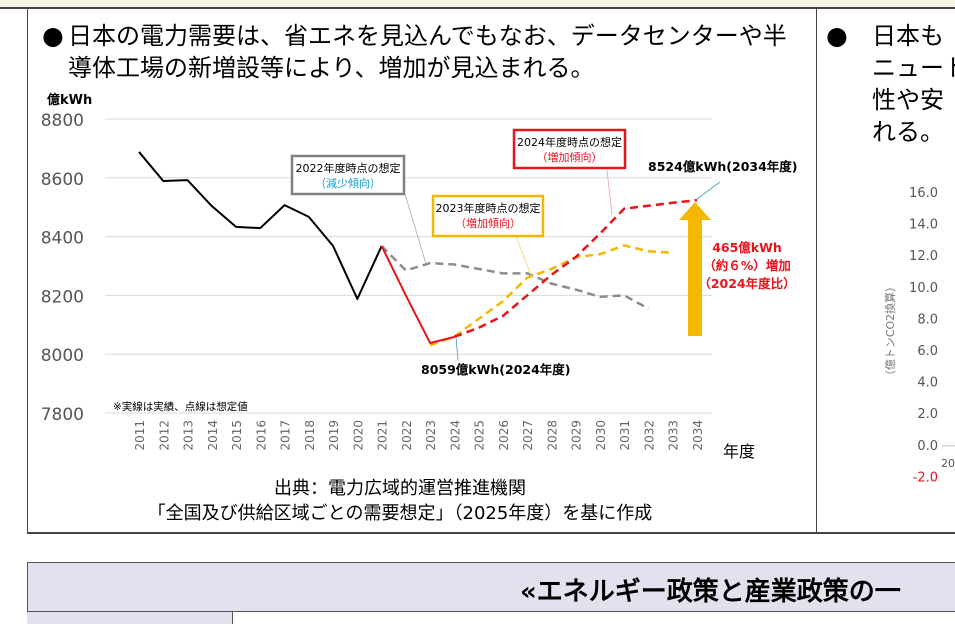  Describe the element at coordinates (923, 288) in the screenshot. I see `y-tick-label: 10.0` at that location.